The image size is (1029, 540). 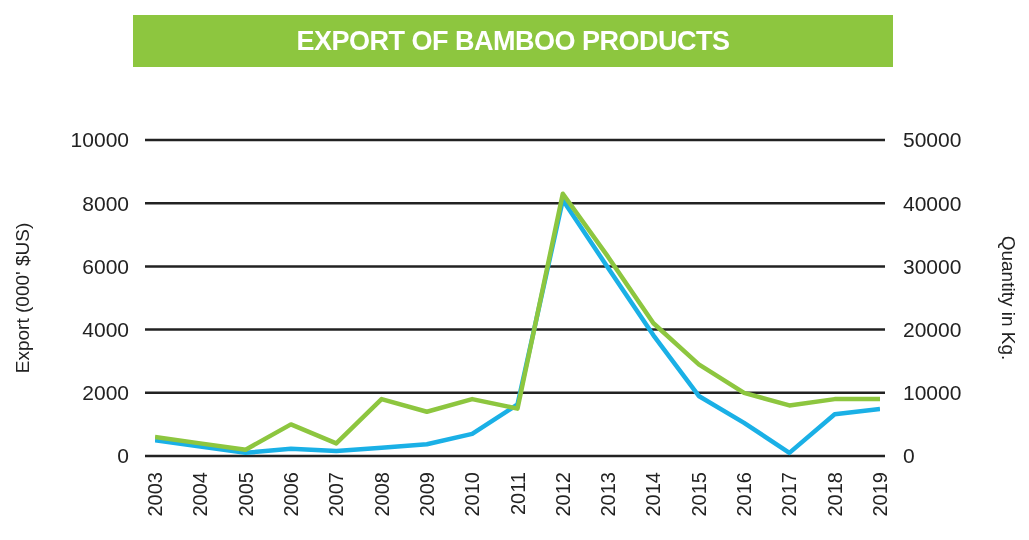 What do you see at coordinates (513, 41) in the screenshot?
I see `chart-title: EXPORT OF BAMBOO PRODUCTS` at bounding box center [513, 41].